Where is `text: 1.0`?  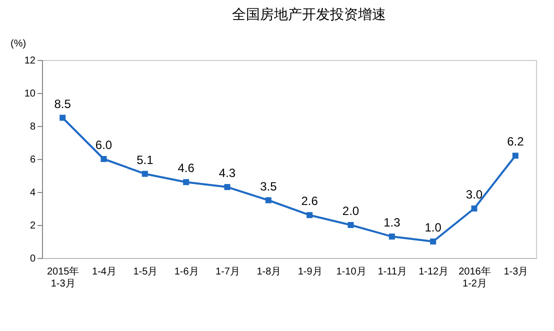 text: 1.0 is located at coordinates (433, 227).